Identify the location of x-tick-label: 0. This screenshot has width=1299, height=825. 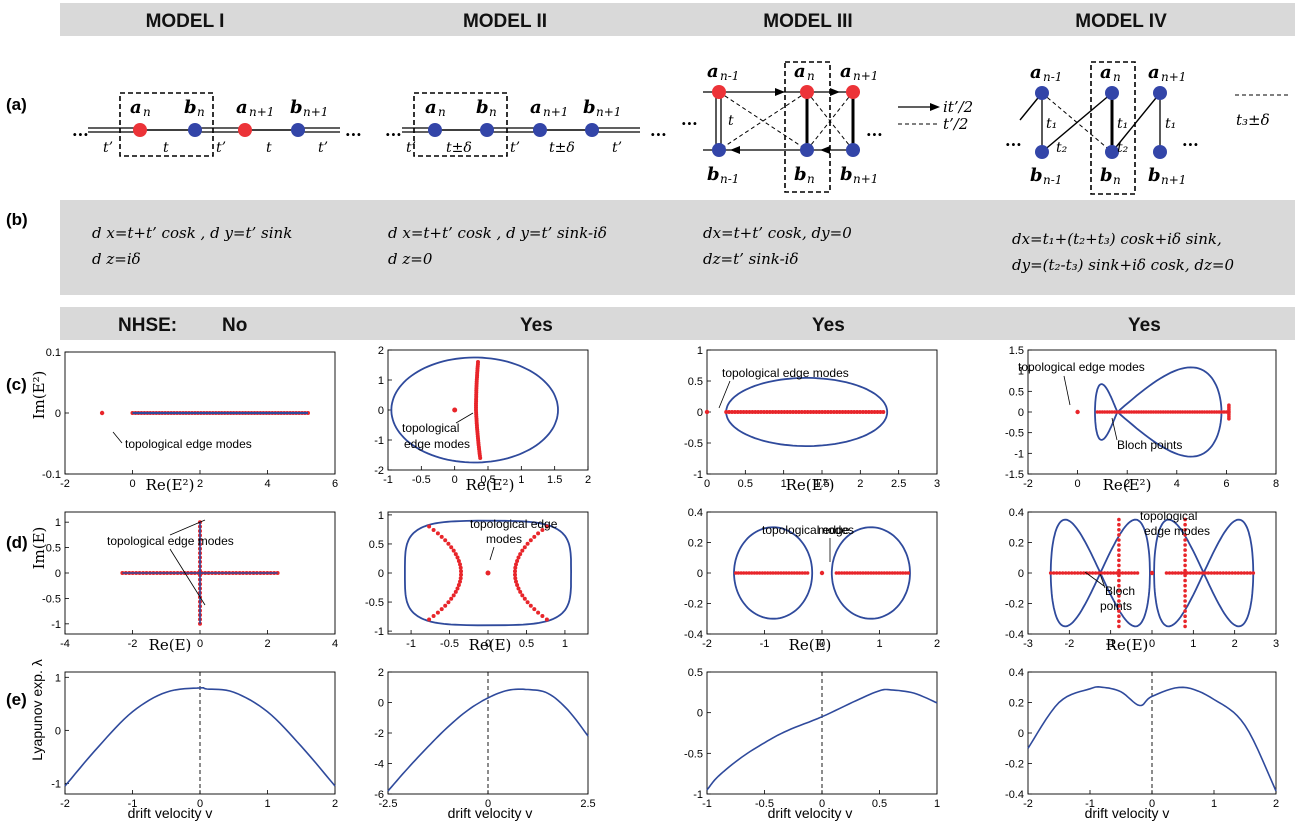
(488, 644).